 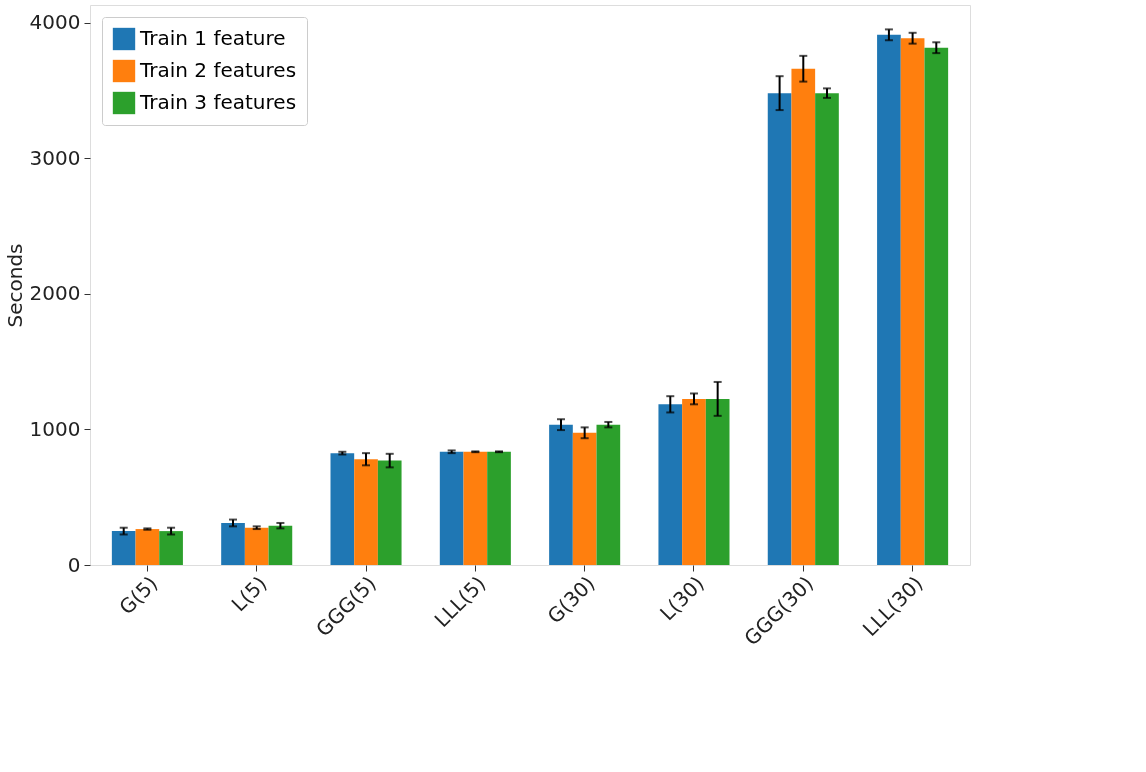 I want to click on y-axis-title: Seconds, so click(x=14, y=285).